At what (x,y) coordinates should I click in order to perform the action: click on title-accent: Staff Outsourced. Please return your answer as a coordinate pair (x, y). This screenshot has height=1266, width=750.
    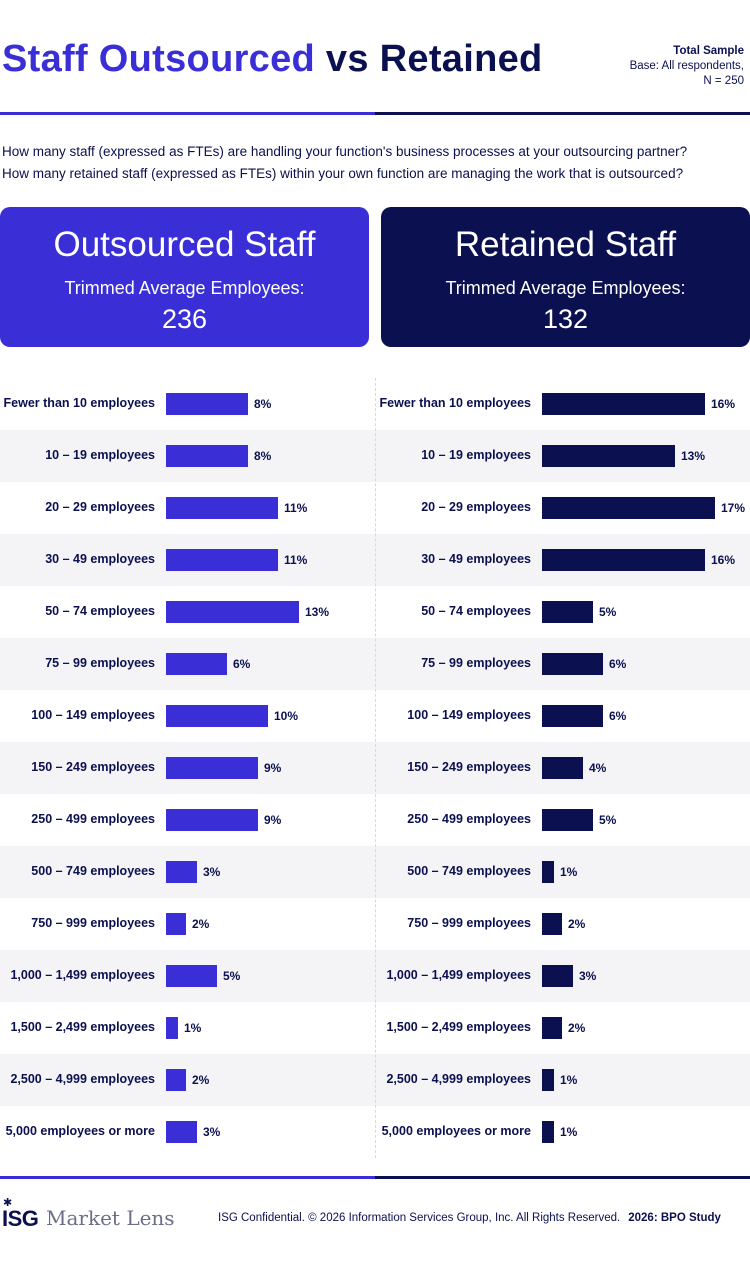
    Looking at the image, I should click on (159, 59).